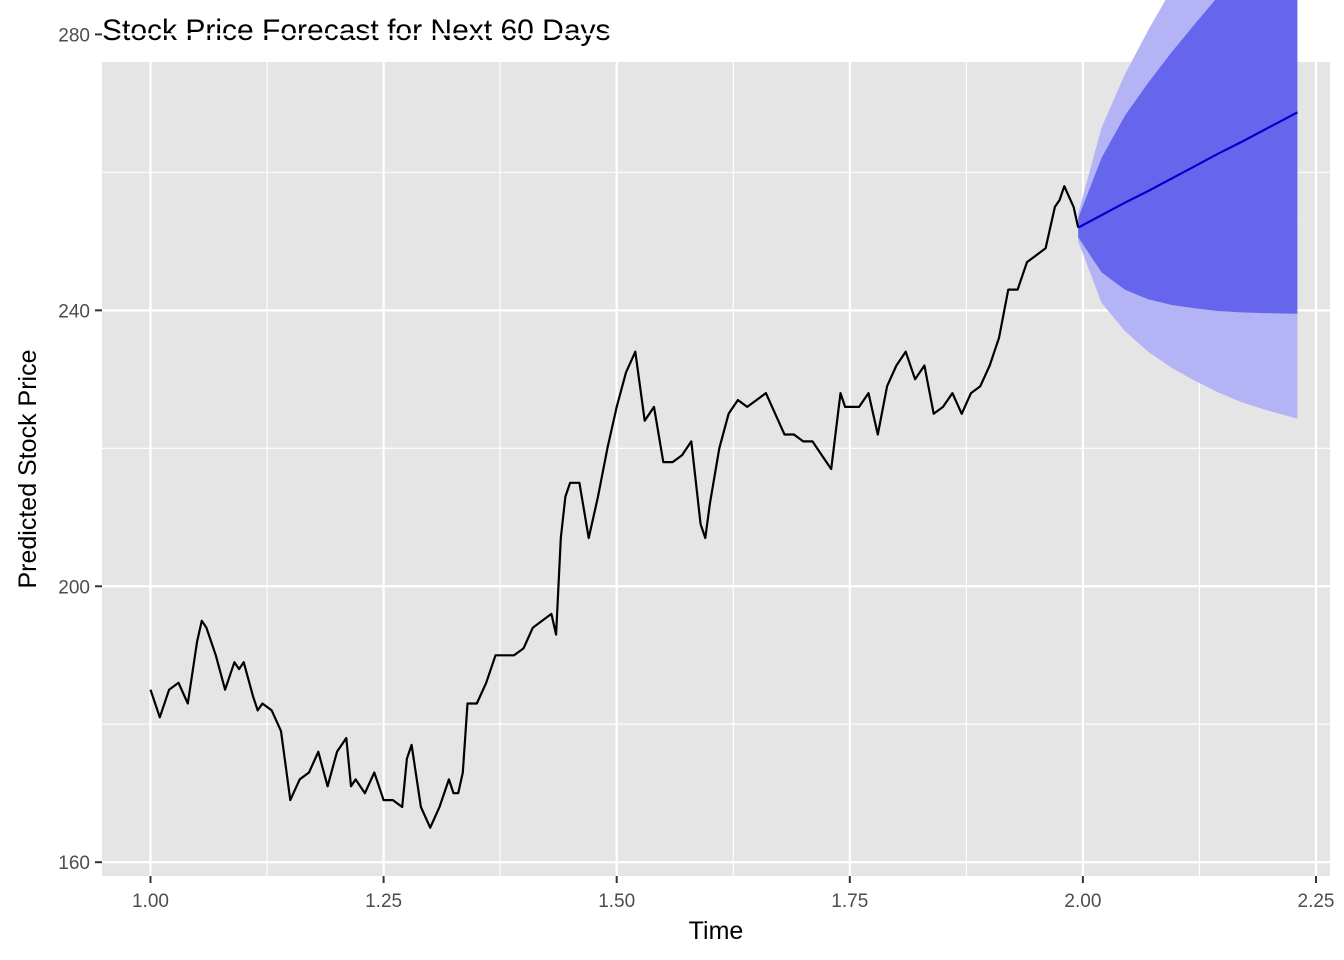 Image resolution: width=1344 pixels, height=960 pixels. What do you see at coordinates (1187, 170) in the screenshot?
I see `forecast-mean-line` at bounding box center [1187, 170].